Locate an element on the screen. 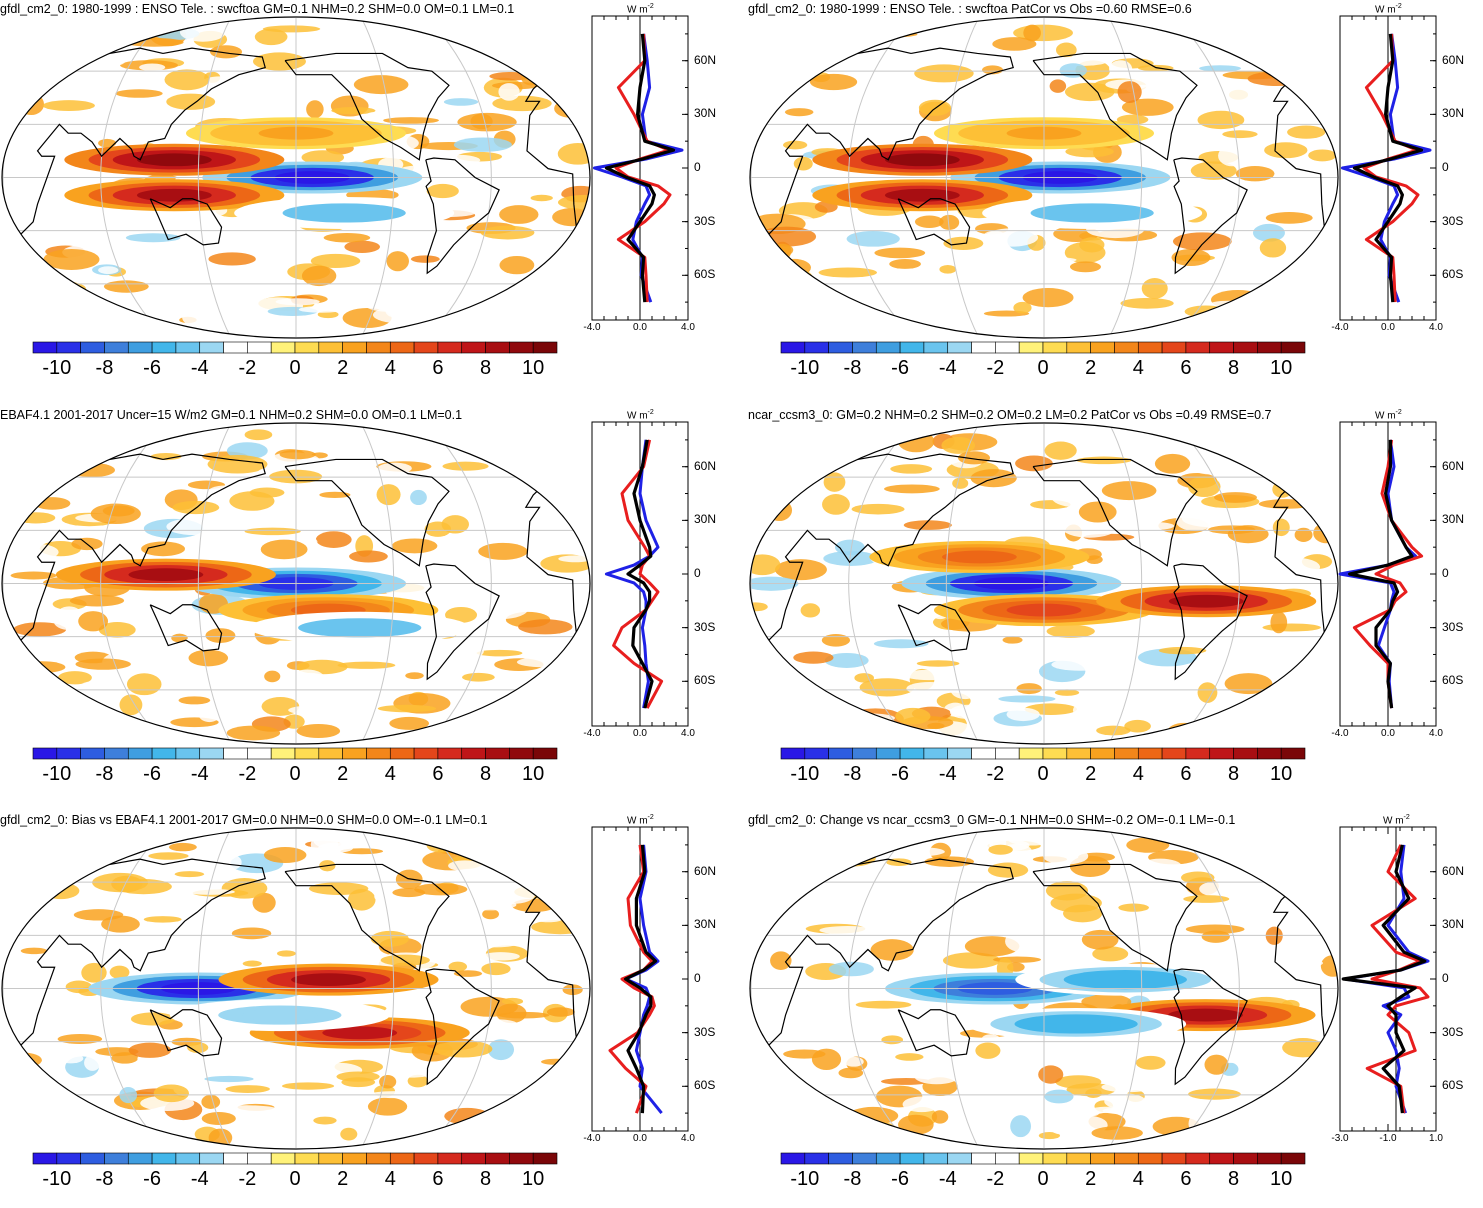 The image size is (1483, 1208). lat-label: 30S is located at coordinates (1453, 626).